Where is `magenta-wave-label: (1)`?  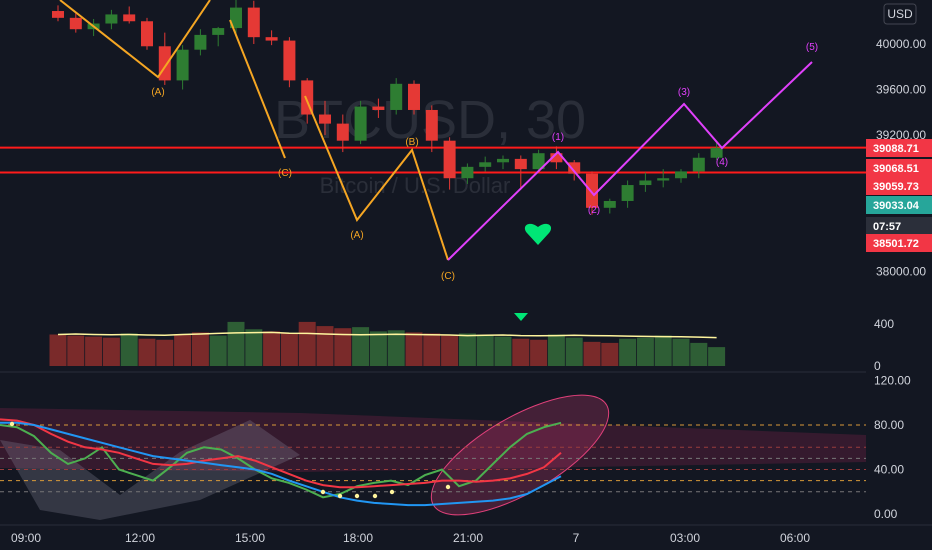 magenta-wave-label: (1) is located at coordinates (558, 137).